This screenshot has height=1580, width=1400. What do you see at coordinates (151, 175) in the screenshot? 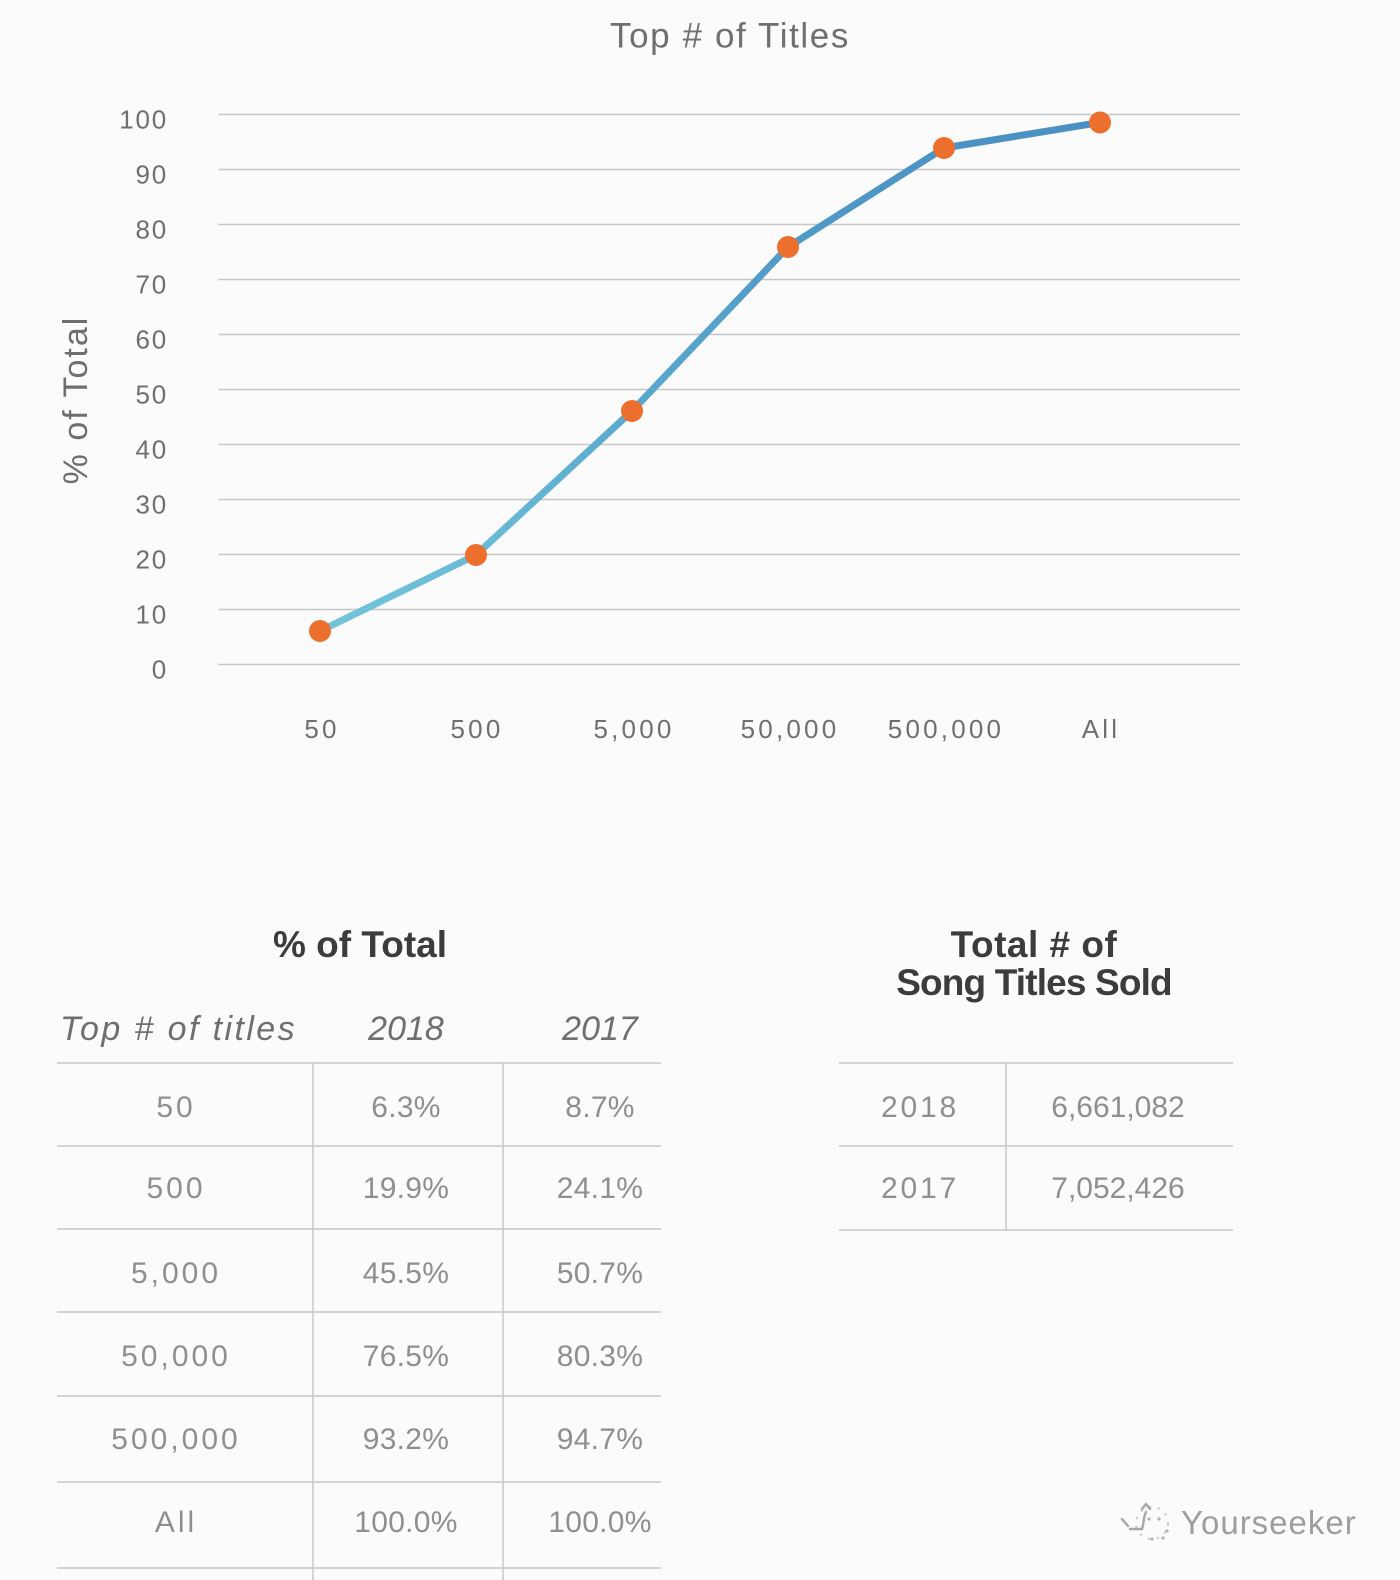
I see `svg-text: 90` at bounding box center [151, 175].